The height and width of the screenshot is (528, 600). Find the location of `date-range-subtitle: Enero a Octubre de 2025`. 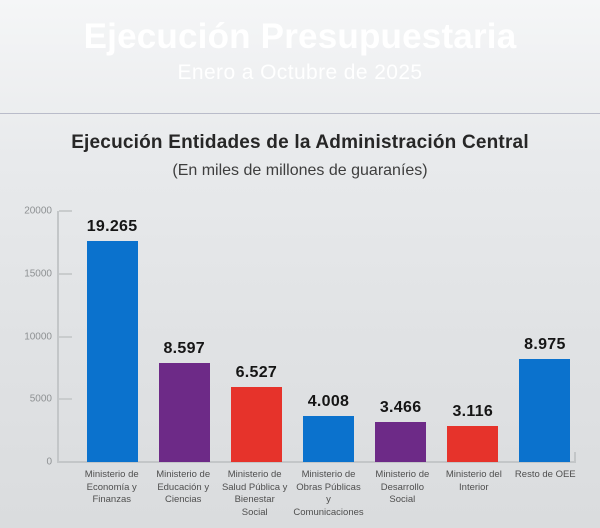

date-range-subtitle: Enero a Octubre de 2025 is located at coordinates (300, 73).